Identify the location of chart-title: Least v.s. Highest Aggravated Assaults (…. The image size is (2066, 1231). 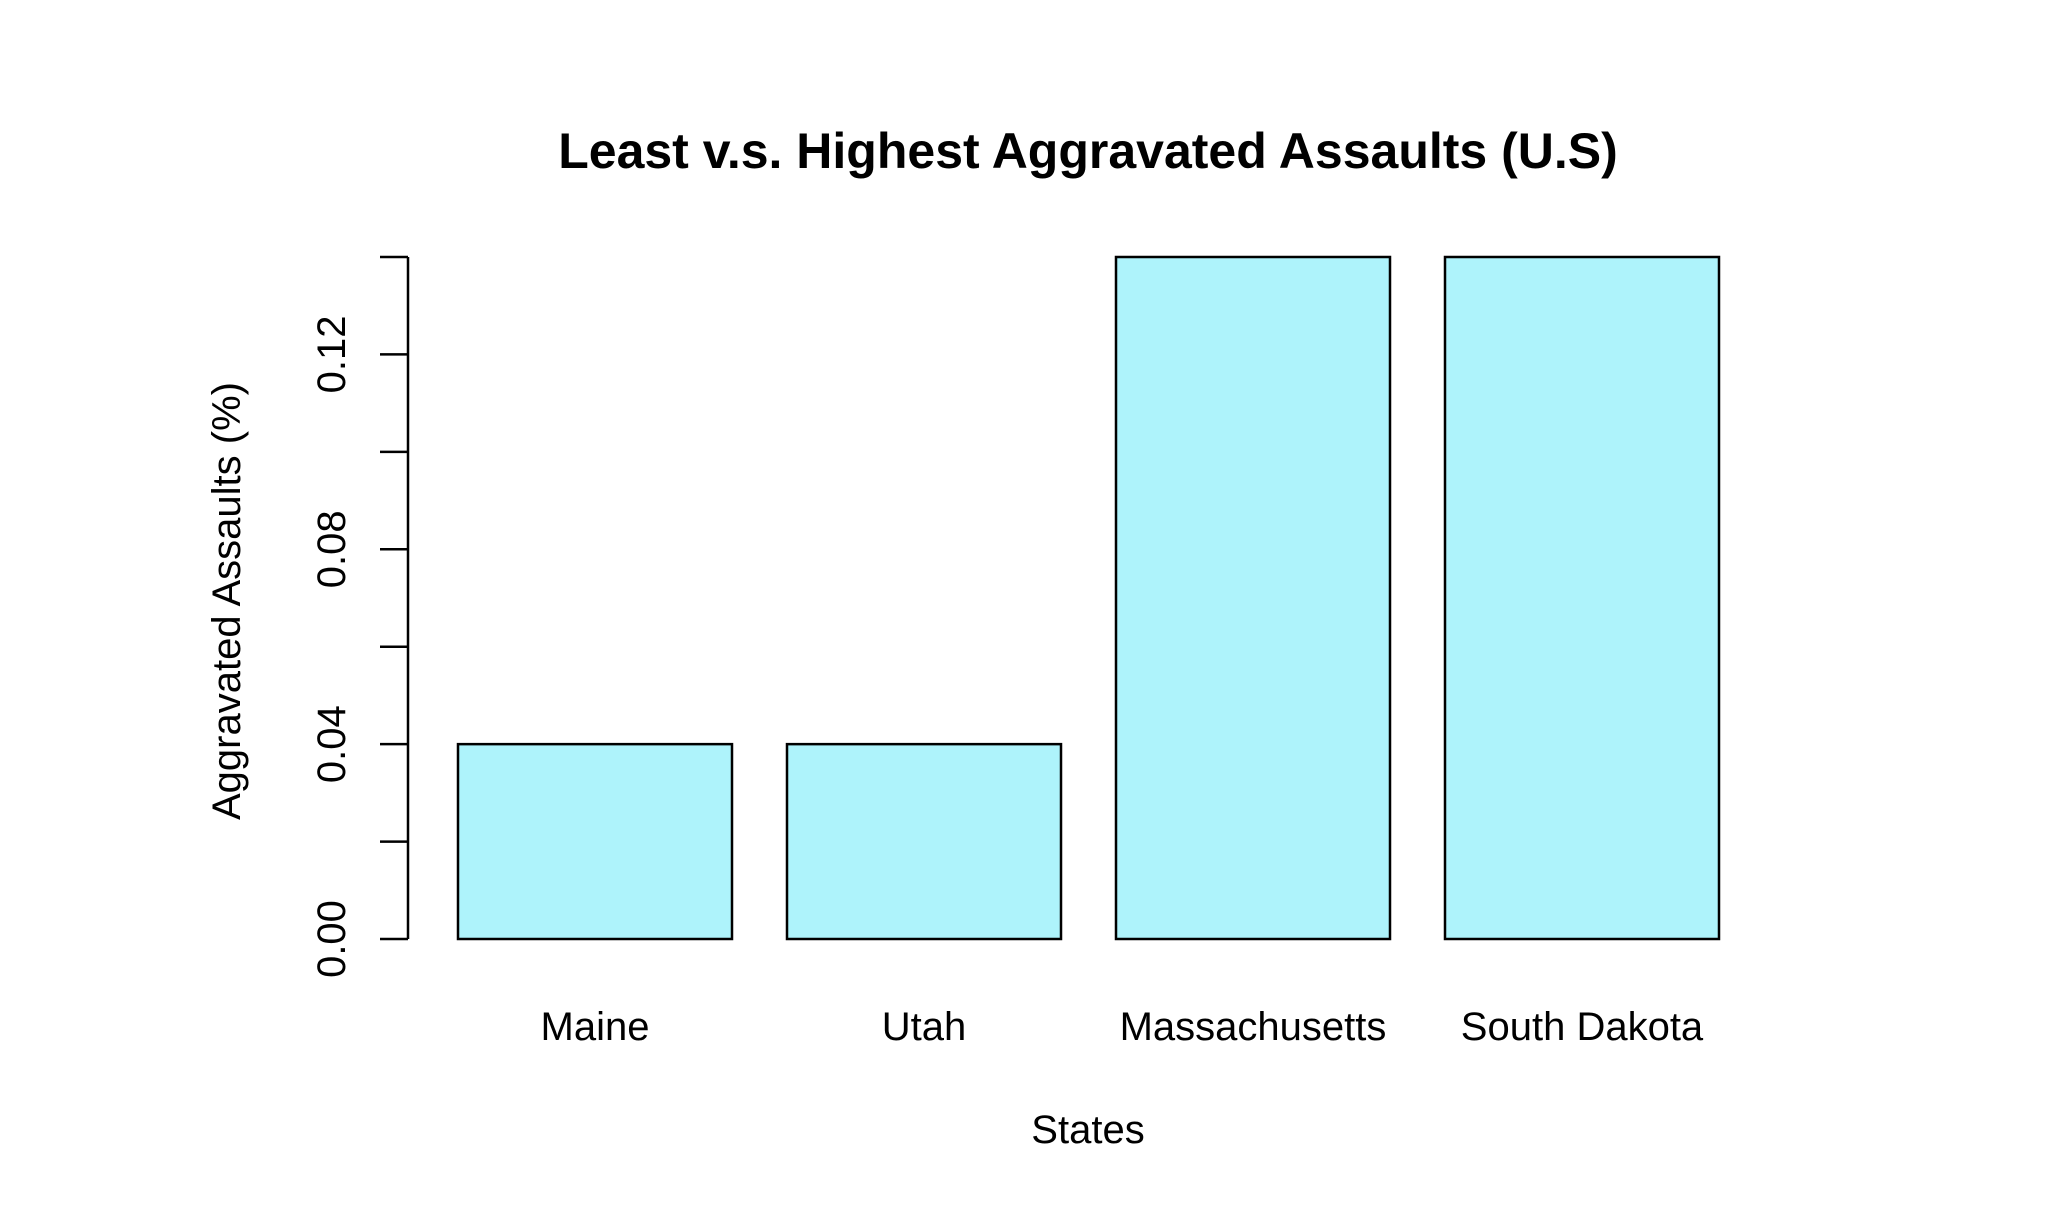
(1088, 151).